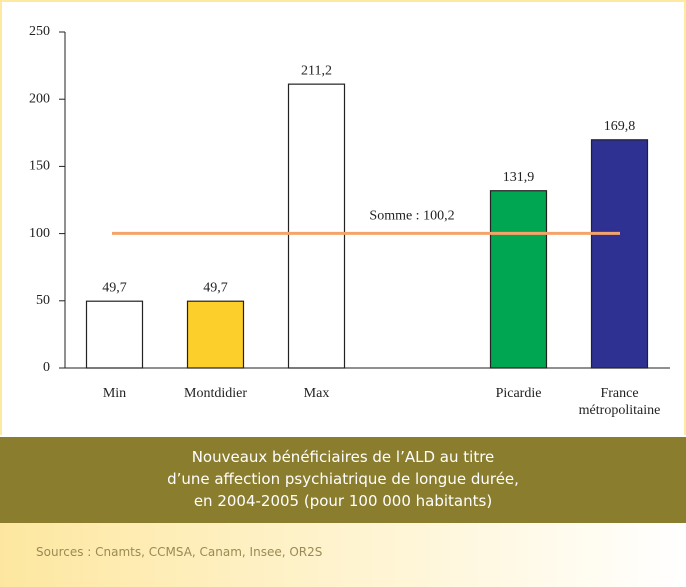  I want to click on y-tick-label: 250, so click(39, 31).